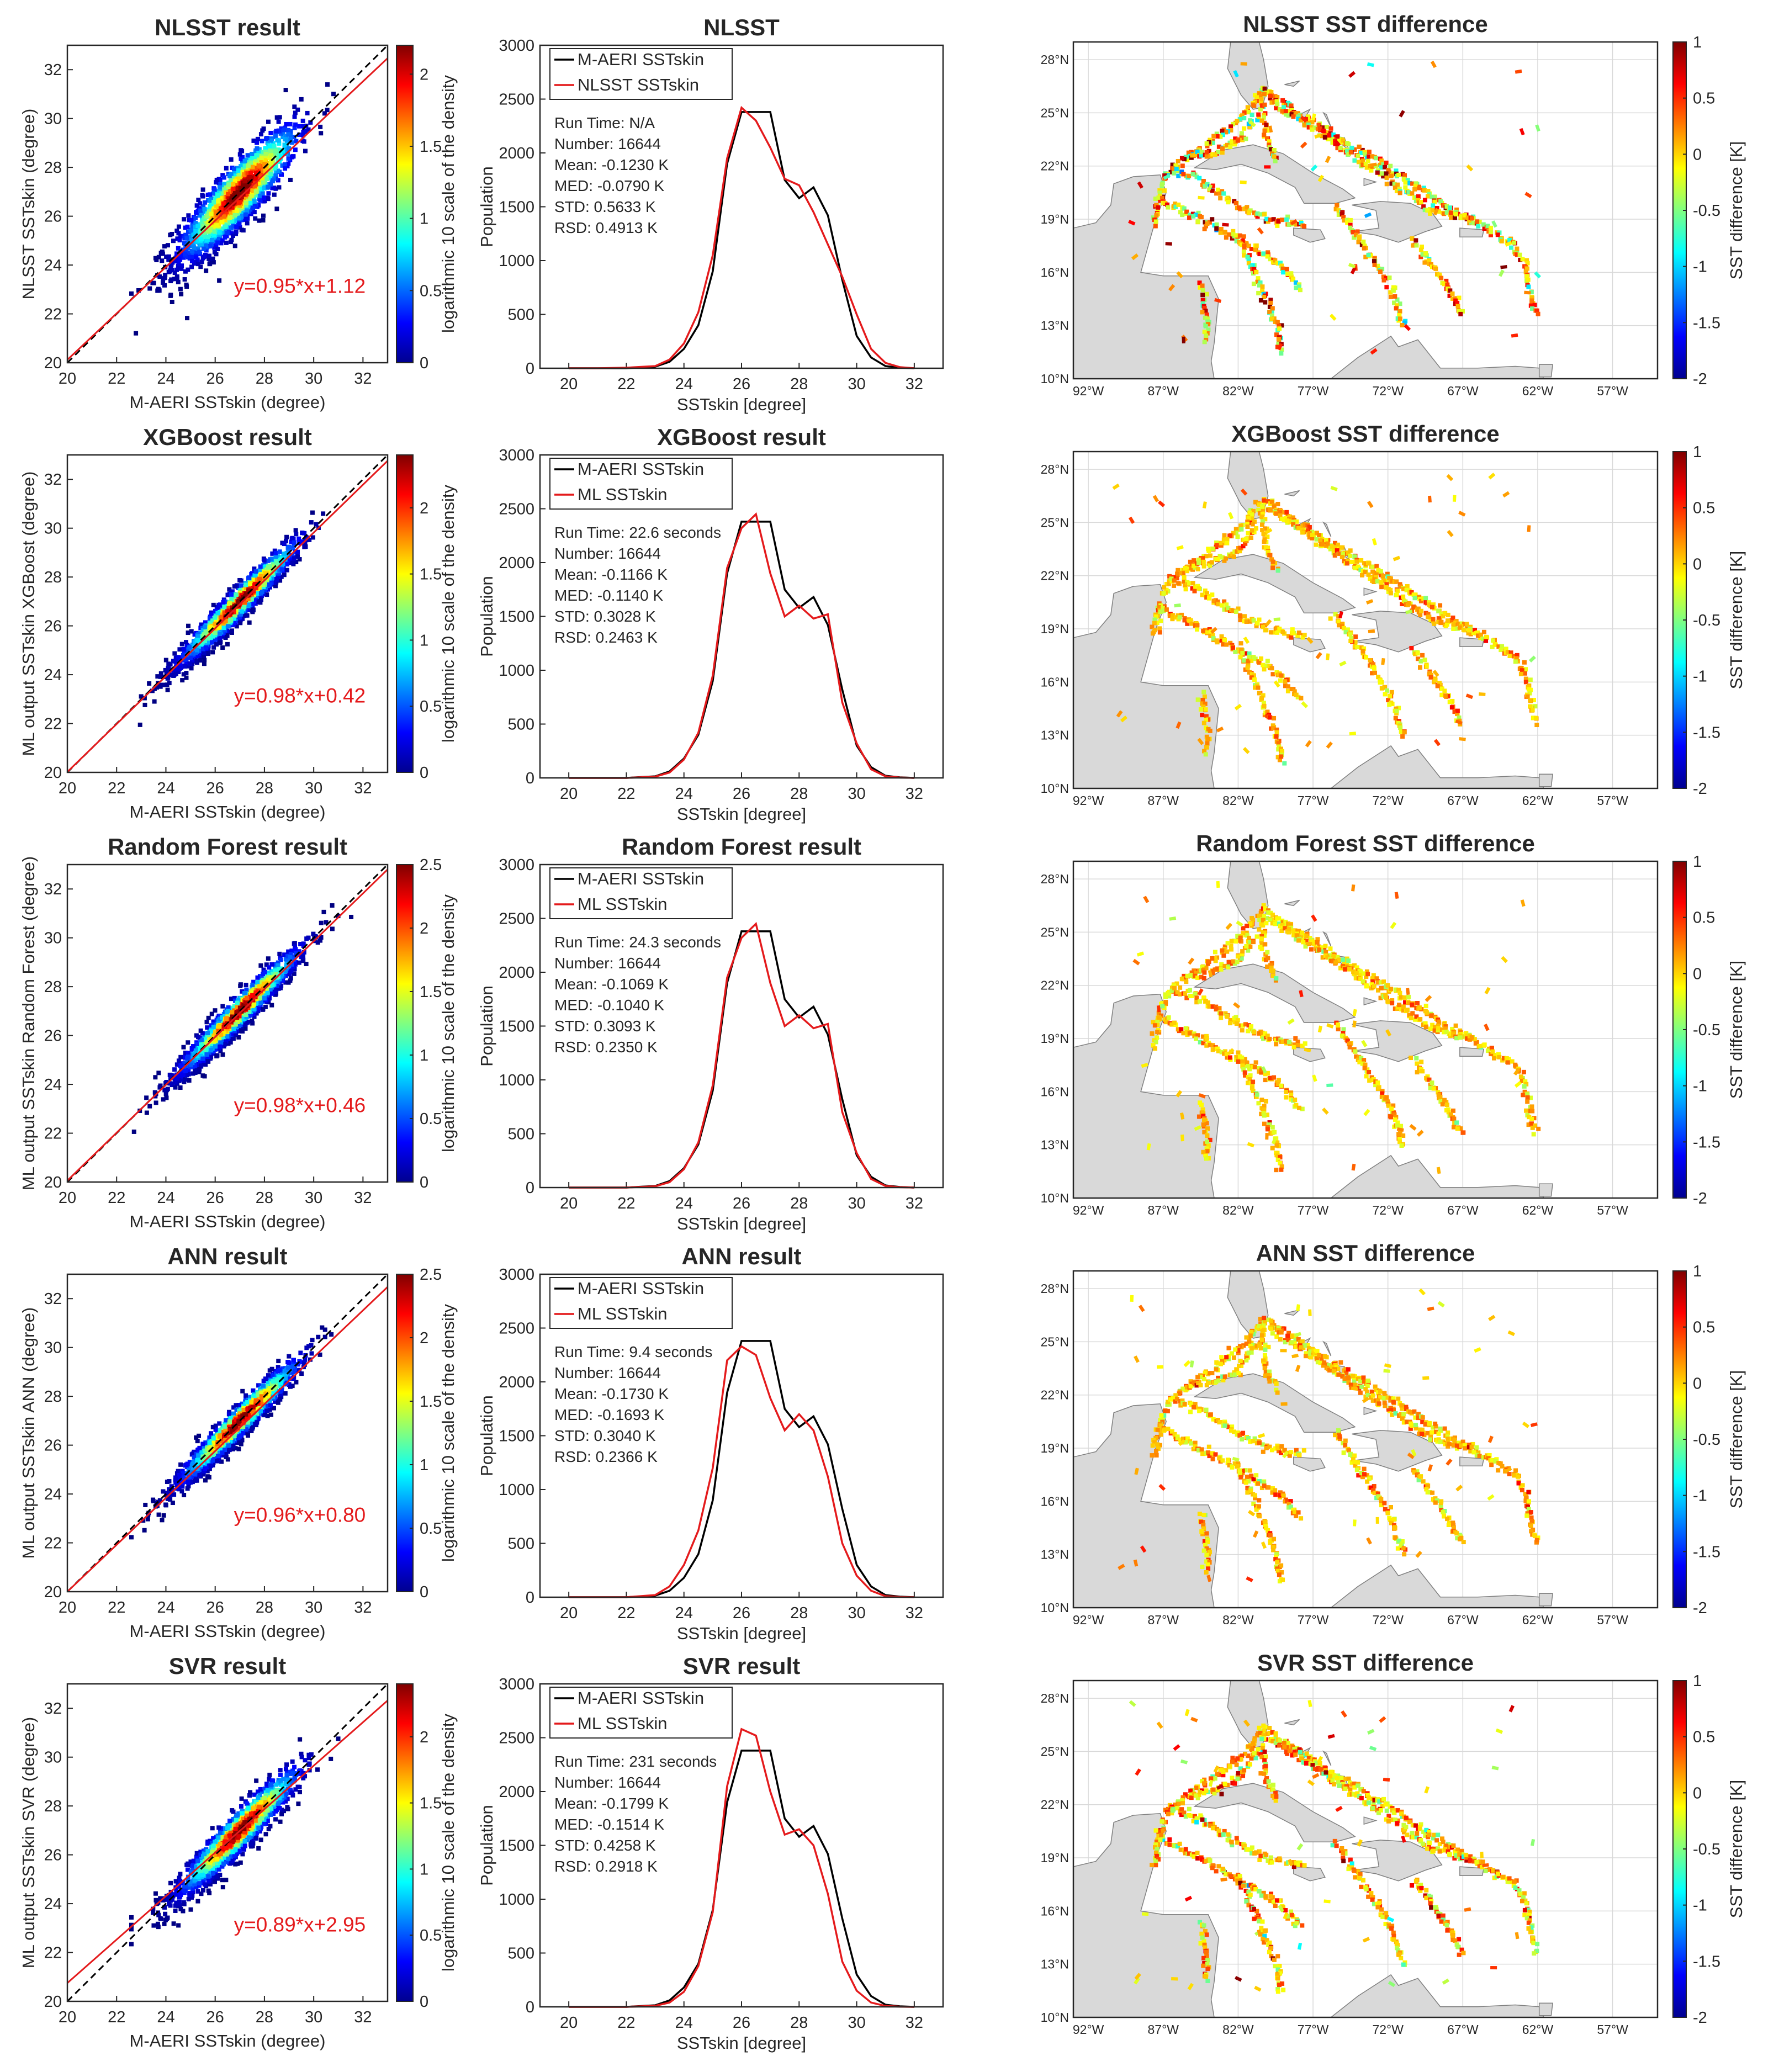  What do you see at coordinates (914, 384) in the screenshot?
I see `x-tick-label: 32` at bounding box center [914, 384].